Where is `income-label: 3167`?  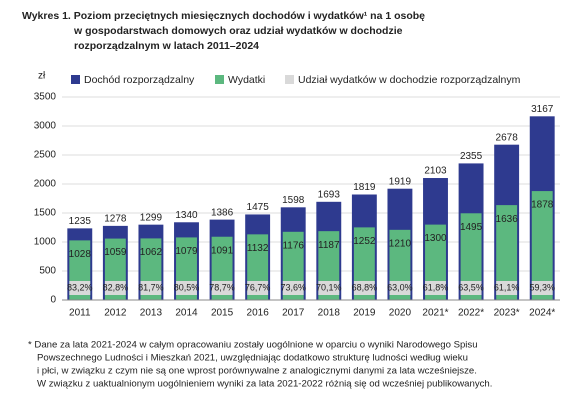 income-label: 3167 is located at coordinates (542, 109).